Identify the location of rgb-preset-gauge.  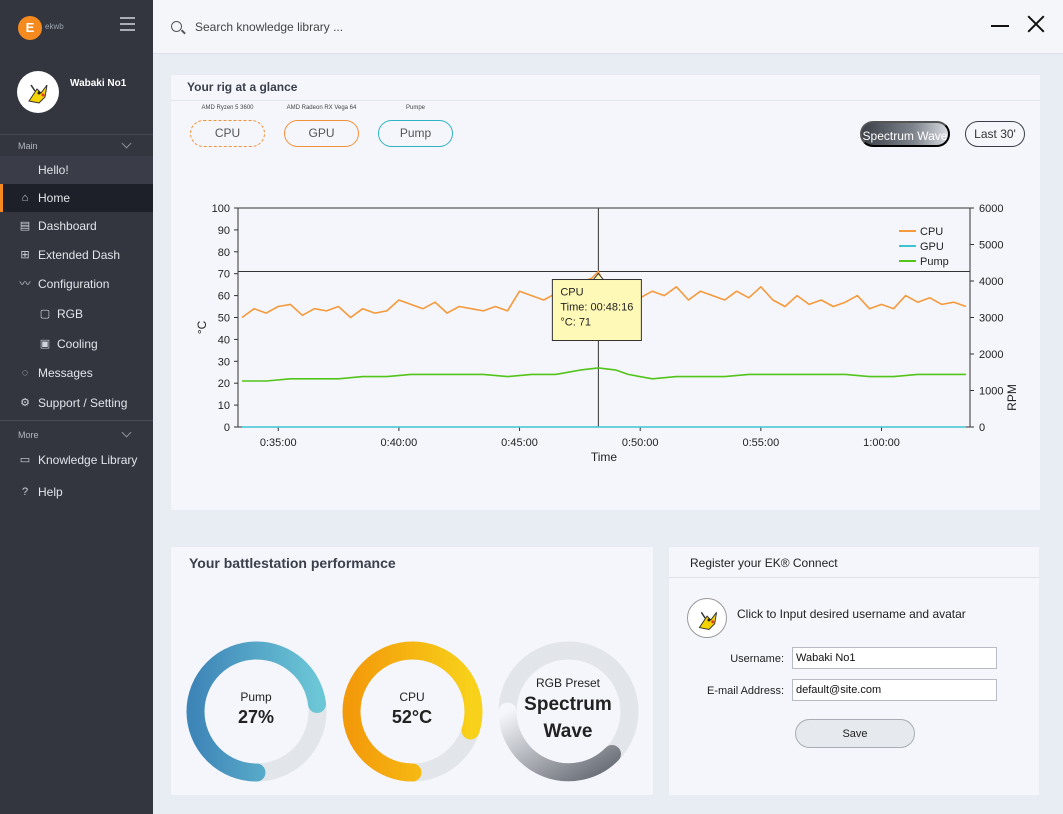
(568, 711).